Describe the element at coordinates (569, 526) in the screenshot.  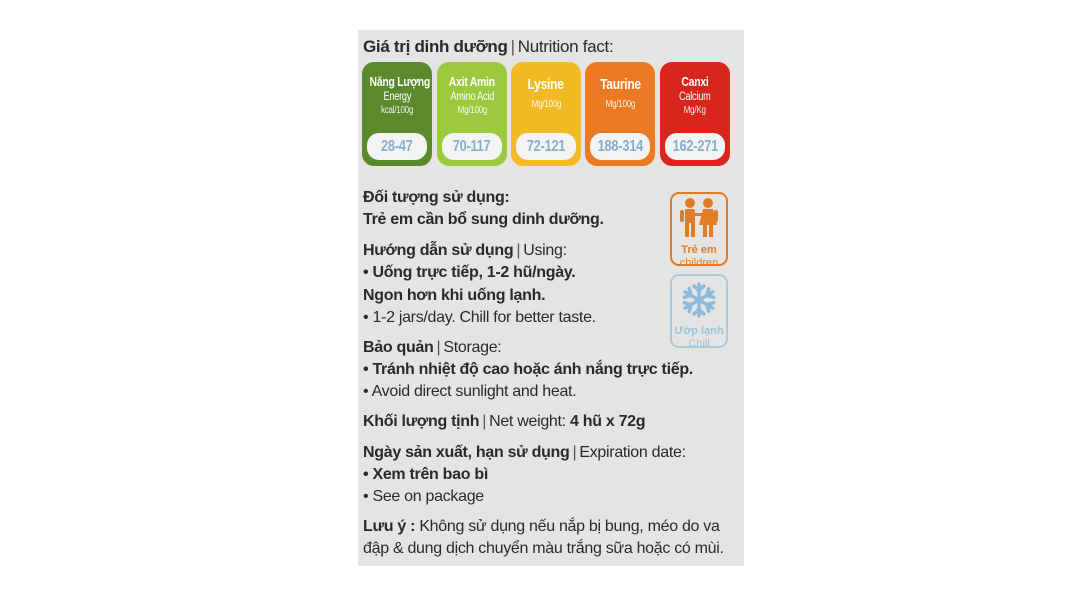
I see `note-text-1: Không sử dụng nếu nắp bị bung, méo do va` at that location.